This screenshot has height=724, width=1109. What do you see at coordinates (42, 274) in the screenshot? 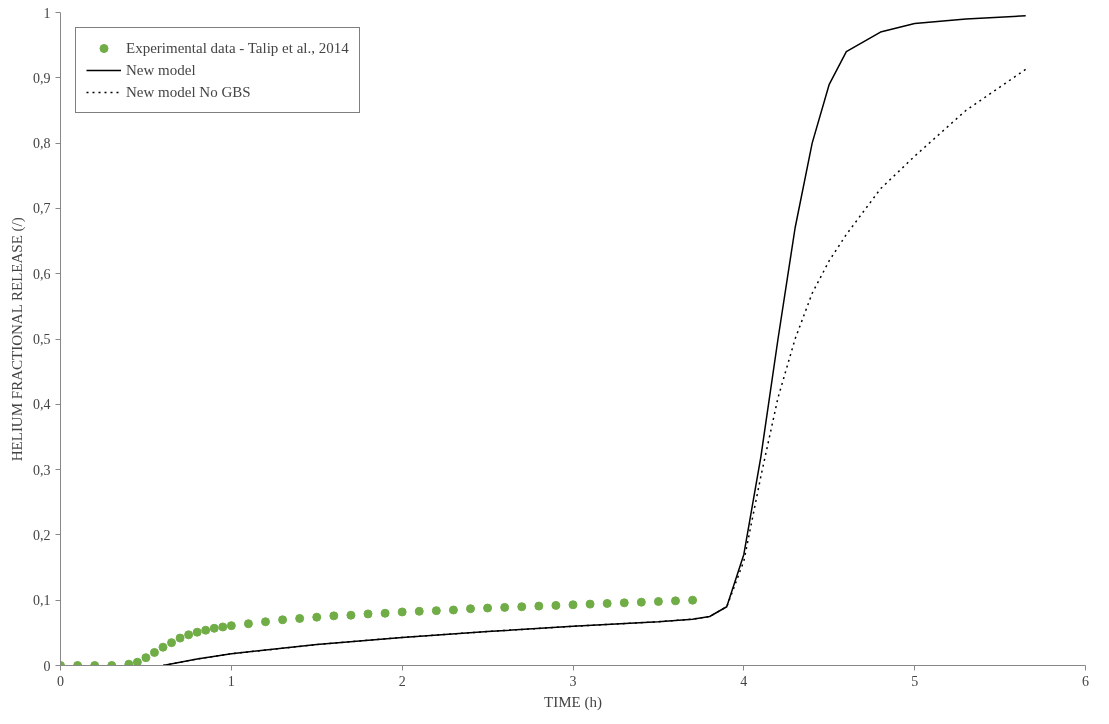
I see `y-tick-label: 0,6` at bounding box center [42, 274].